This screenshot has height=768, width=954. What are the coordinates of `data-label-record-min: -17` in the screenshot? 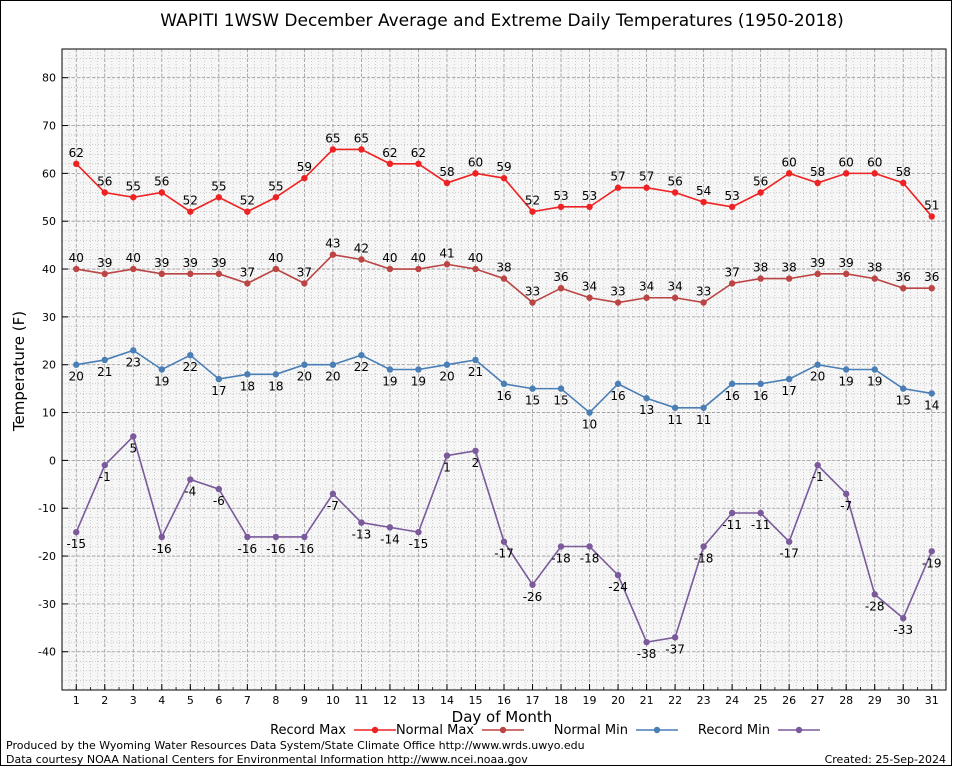 It's located at (504, 554).